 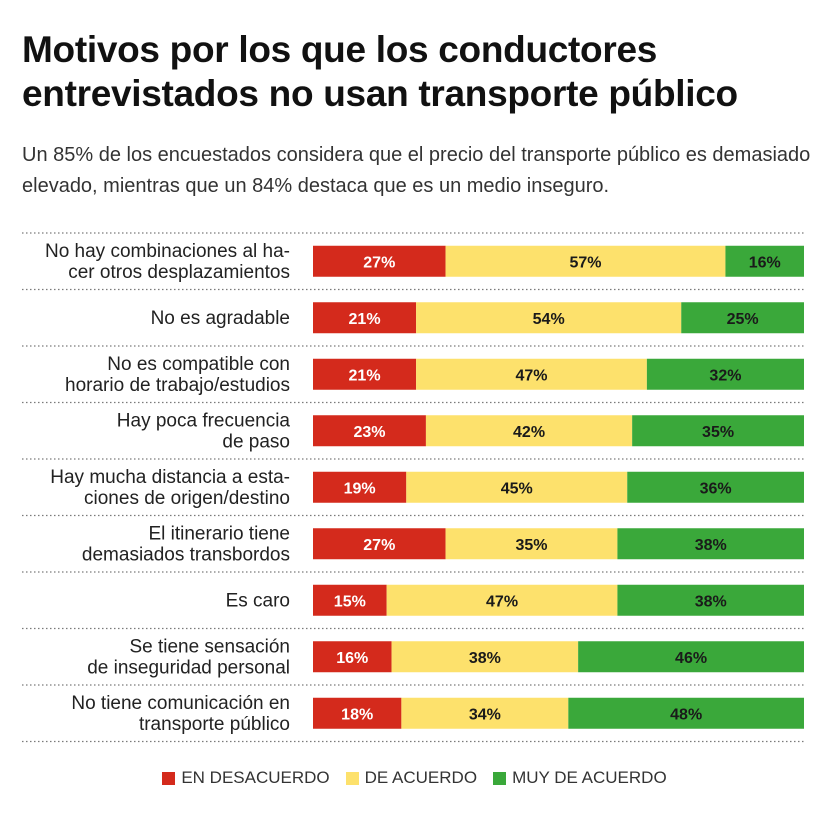 I want to click on data-label: 46%, so click(x=691, y=658).